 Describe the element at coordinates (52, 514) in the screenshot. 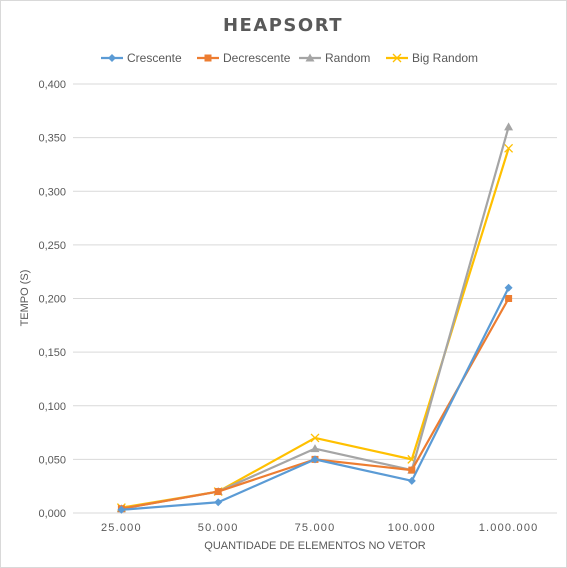

I see `y-tick-label: 0,000` at that location.